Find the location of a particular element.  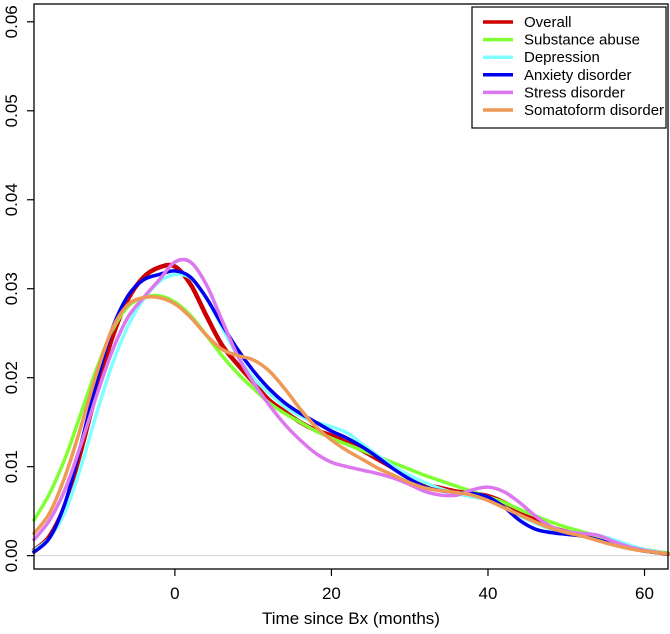

y-tick-label: 0.04 is located at coordinates (11, 199).